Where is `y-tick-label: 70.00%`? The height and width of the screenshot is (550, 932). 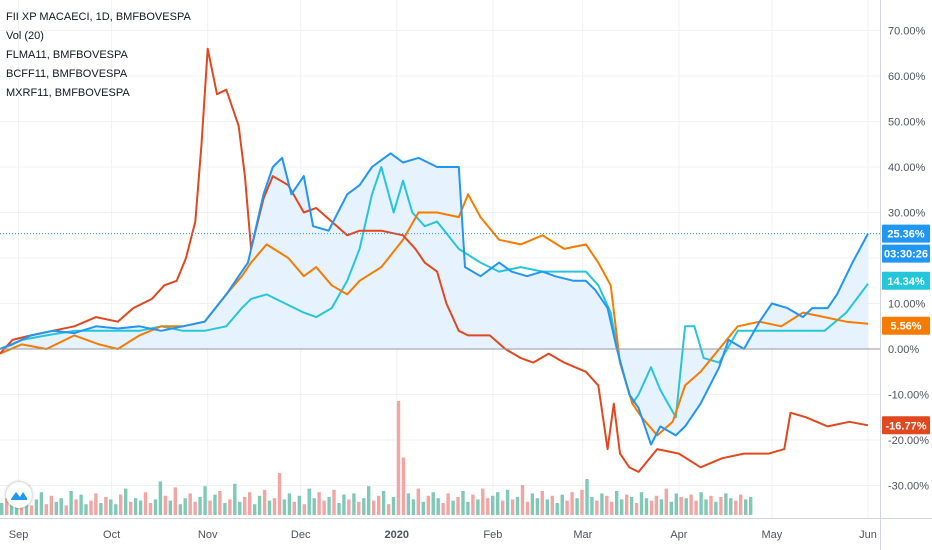
y-tick-label: 70.00% is located at coordinates (907, 32).